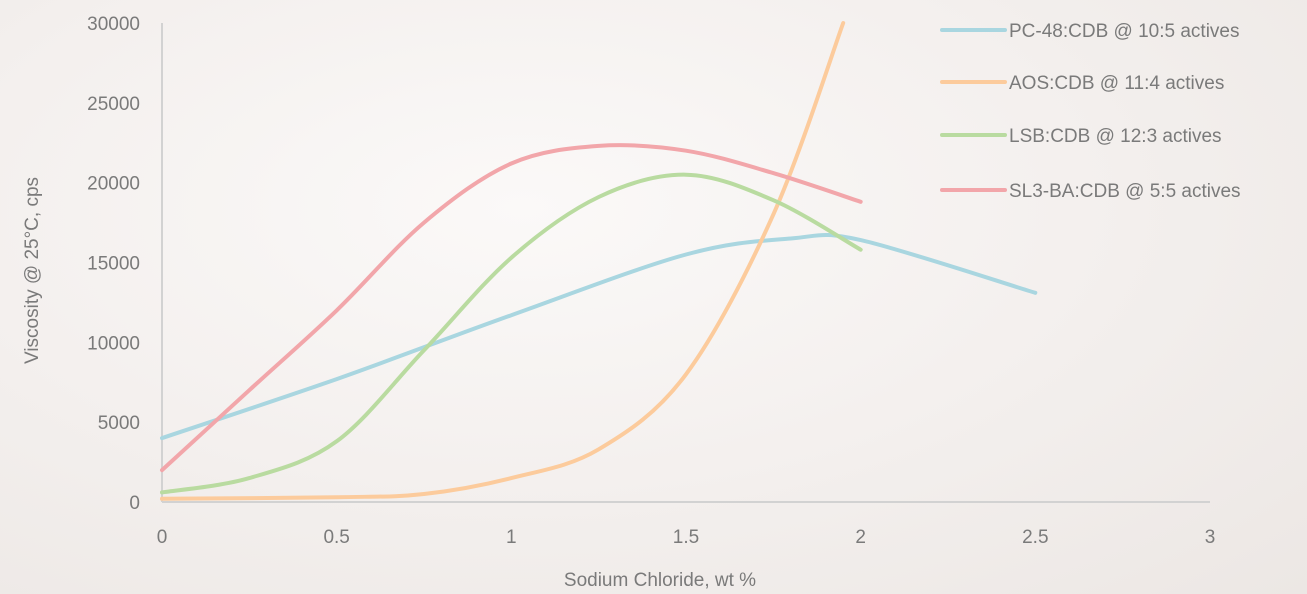 This screenshot has width=1307, height=594. What do you see at coordinates (860, 537) in the screenshot?
I see `x-tick-label: 2` at bounding box center [860, 537].